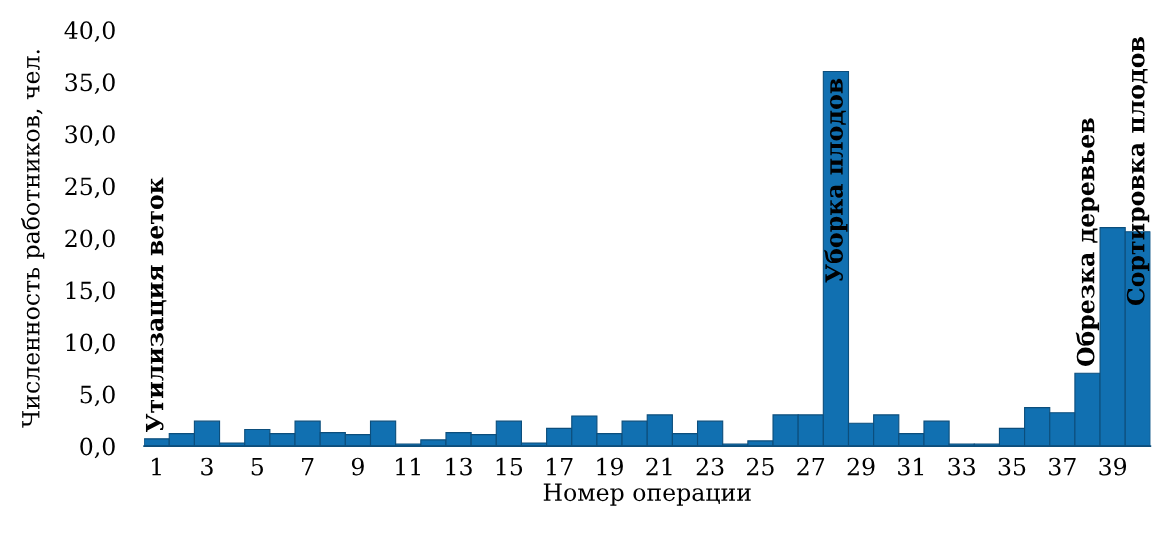 This screenshot has height=533, width=1162. What do you see at coordinates (156, 305) in the screenshot?
I see `annotation: Утилизация веток` at bounding box center [156, 305].